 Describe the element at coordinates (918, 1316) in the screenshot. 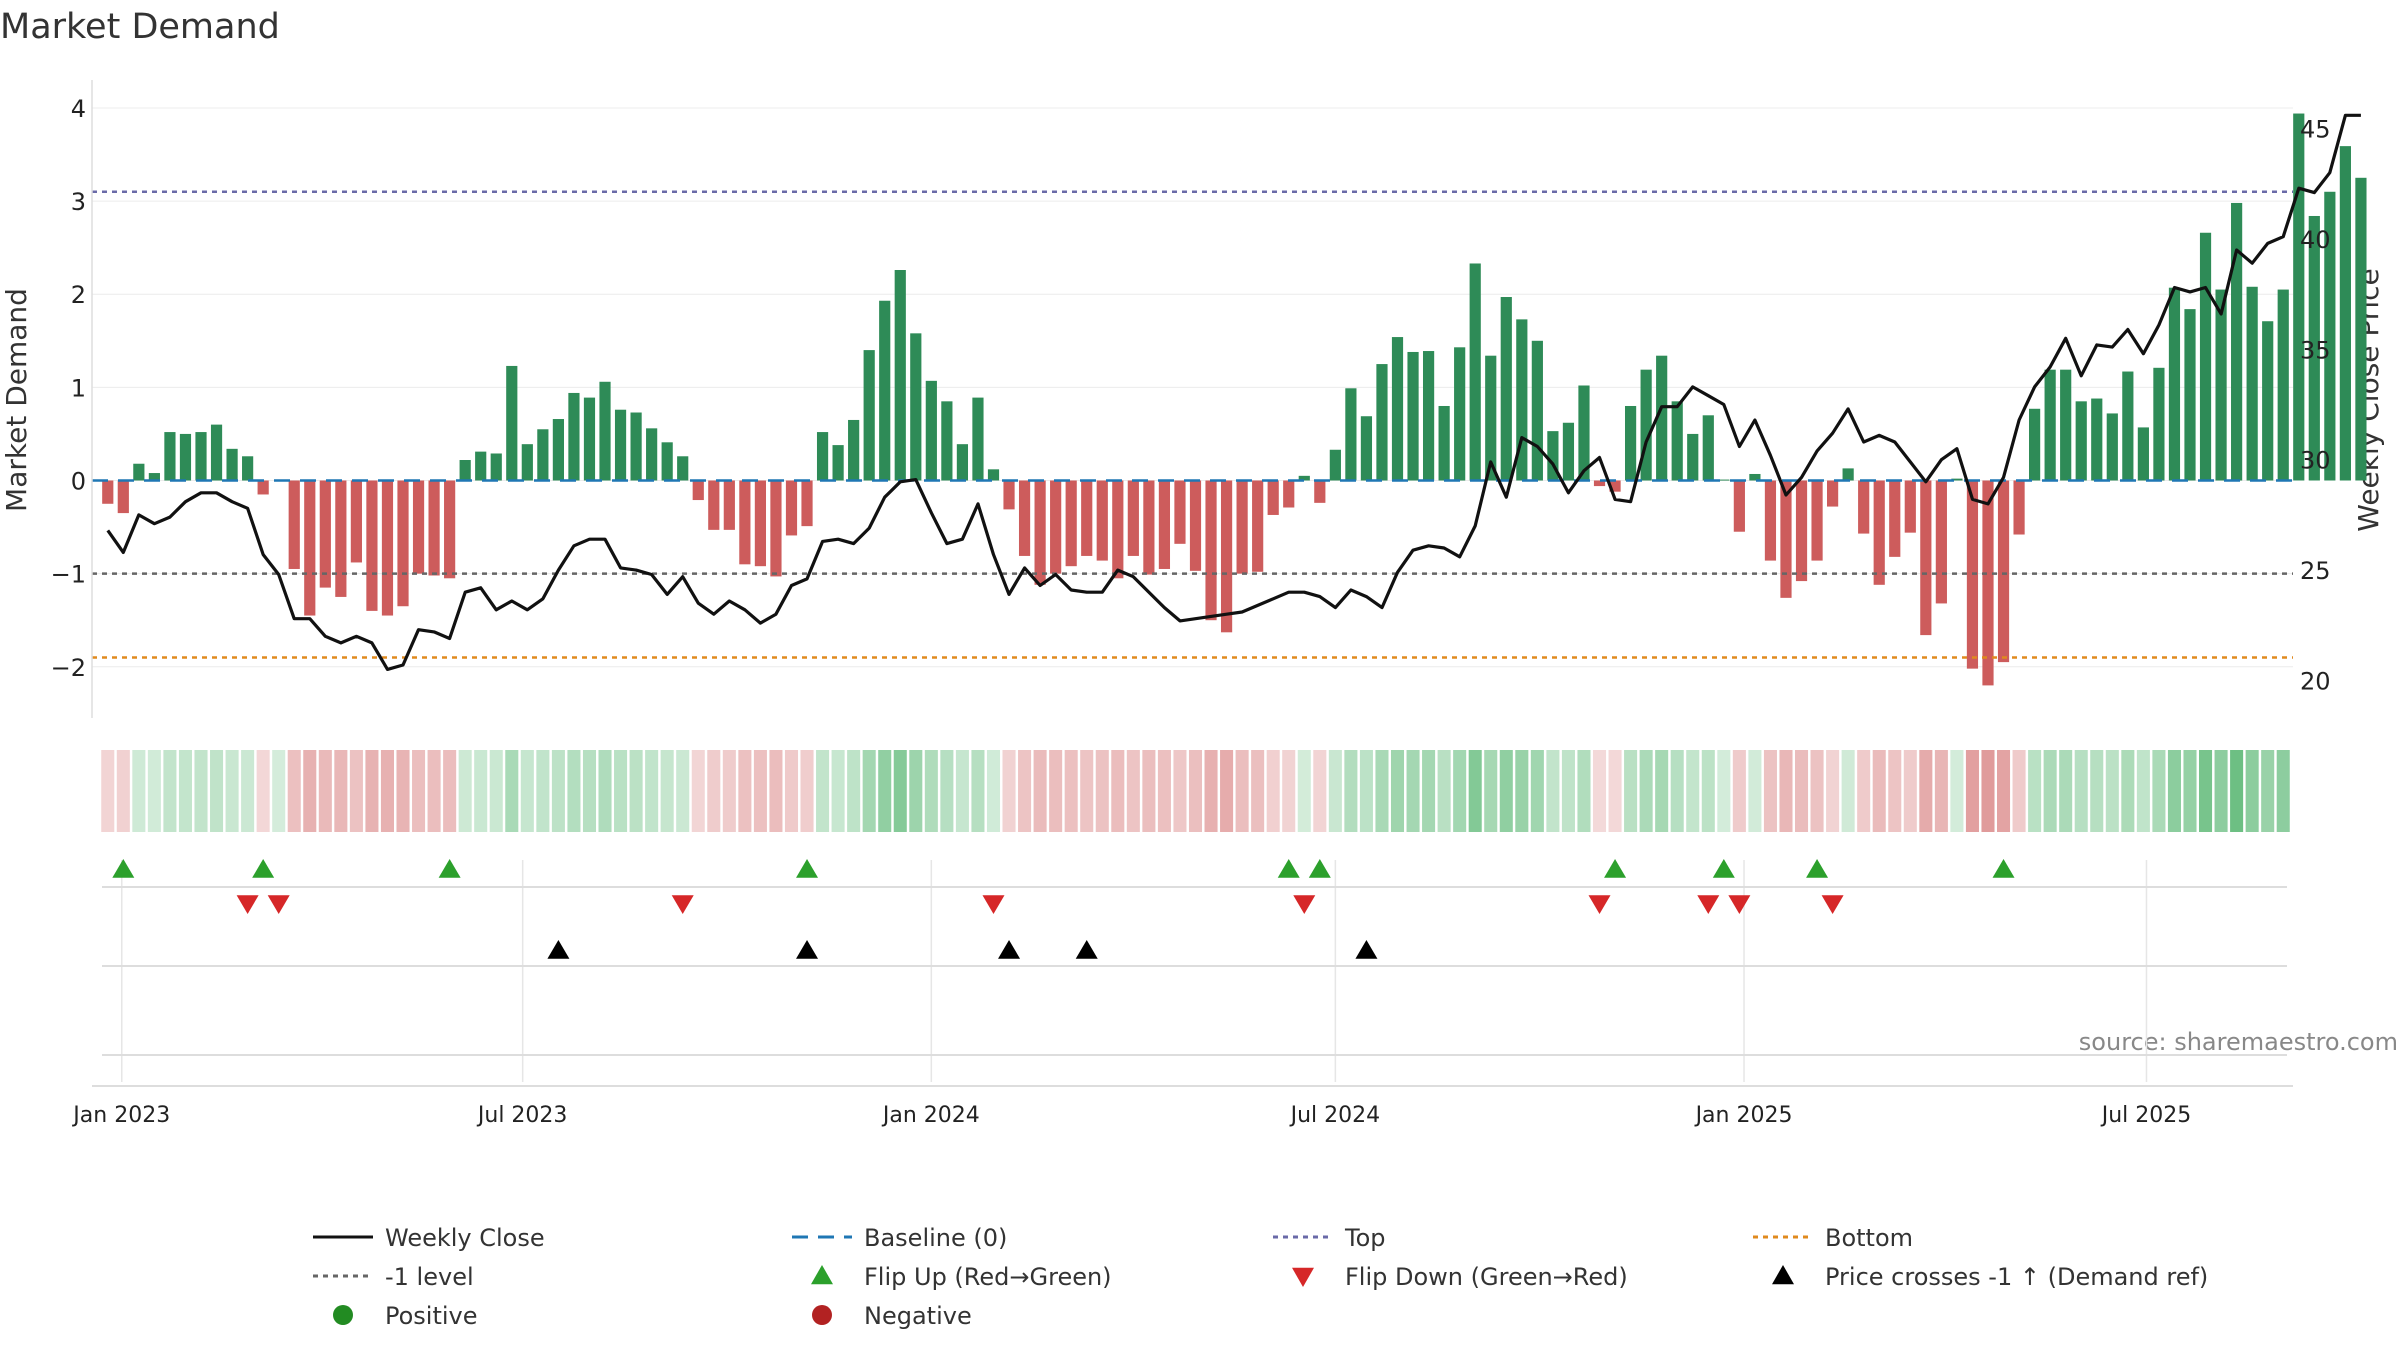

I see `legend-label: Negative` at that location.